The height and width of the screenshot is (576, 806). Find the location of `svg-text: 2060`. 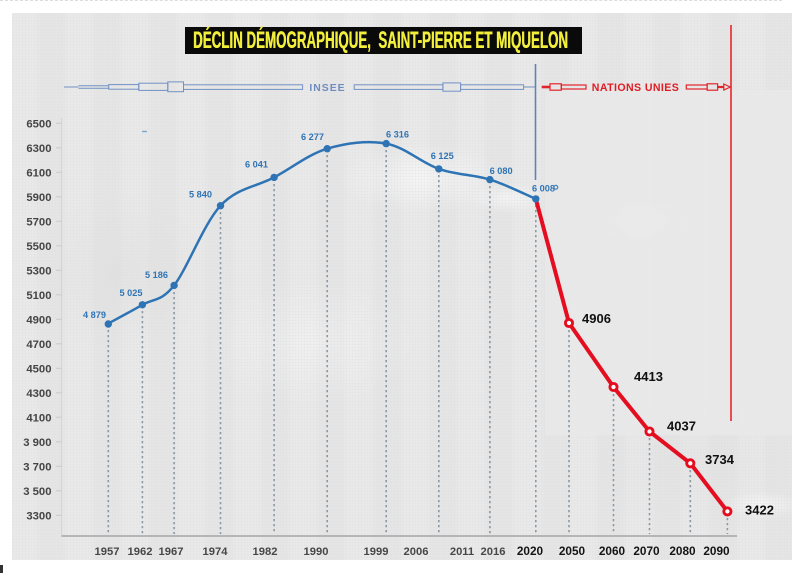

svg-text: 2060 is located at coordinates (612, 551).